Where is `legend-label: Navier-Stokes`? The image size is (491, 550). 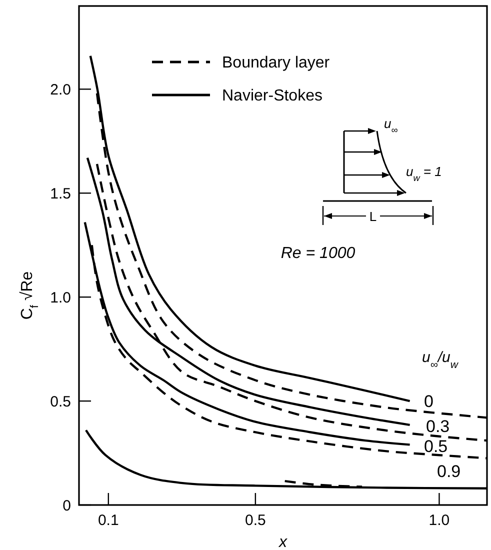 legend-label: Navier-Stokes is located at coordinates (272, 96).